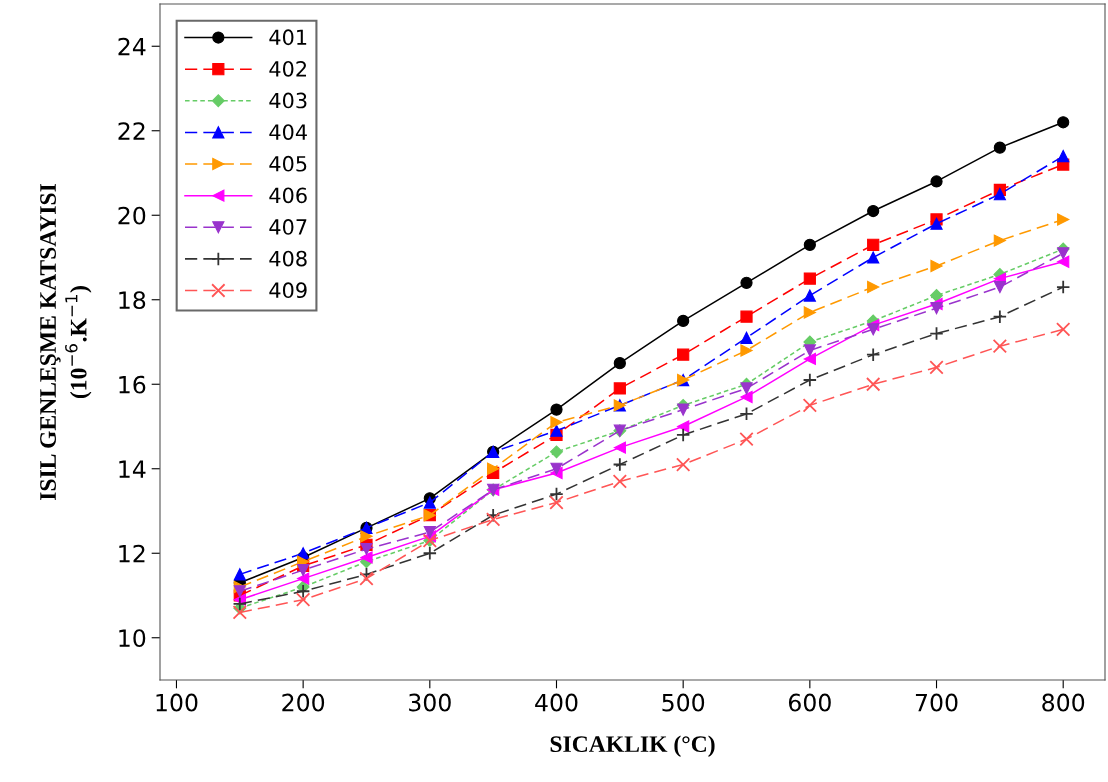  Describe the element at coordinates (430, 702) in the screenshot. I see `x-tick-label: 300` at that location.